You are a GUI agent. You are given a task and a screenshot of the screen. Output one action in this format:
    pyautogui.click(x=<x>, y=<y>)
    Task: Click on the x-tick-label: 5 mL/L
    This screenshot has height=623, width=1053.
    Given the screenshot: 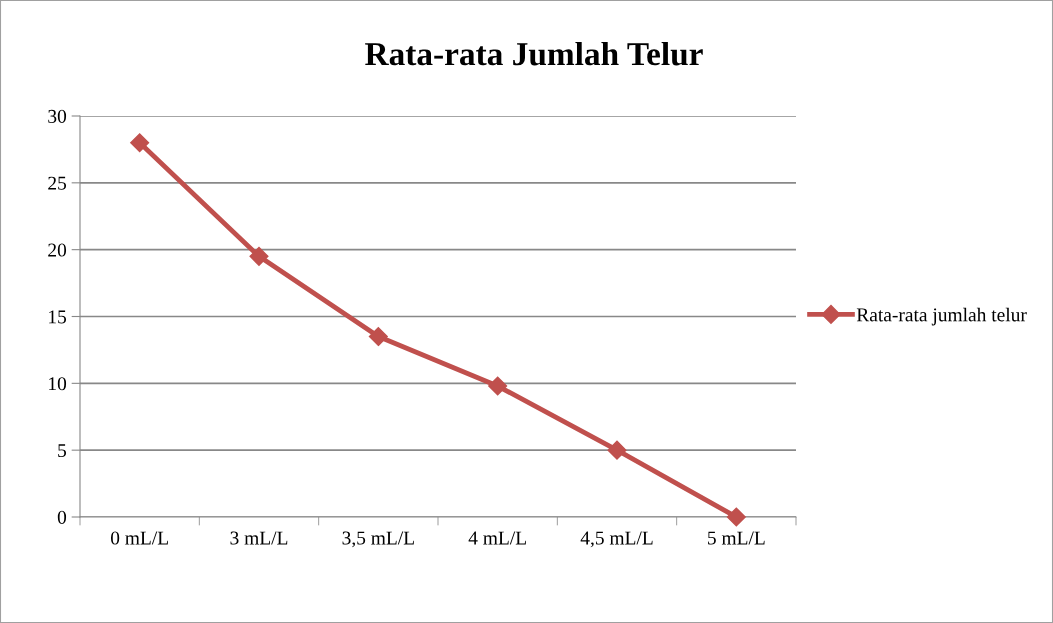 What is the action you would take?
    pyautogui.click(x=736, y=538)
    